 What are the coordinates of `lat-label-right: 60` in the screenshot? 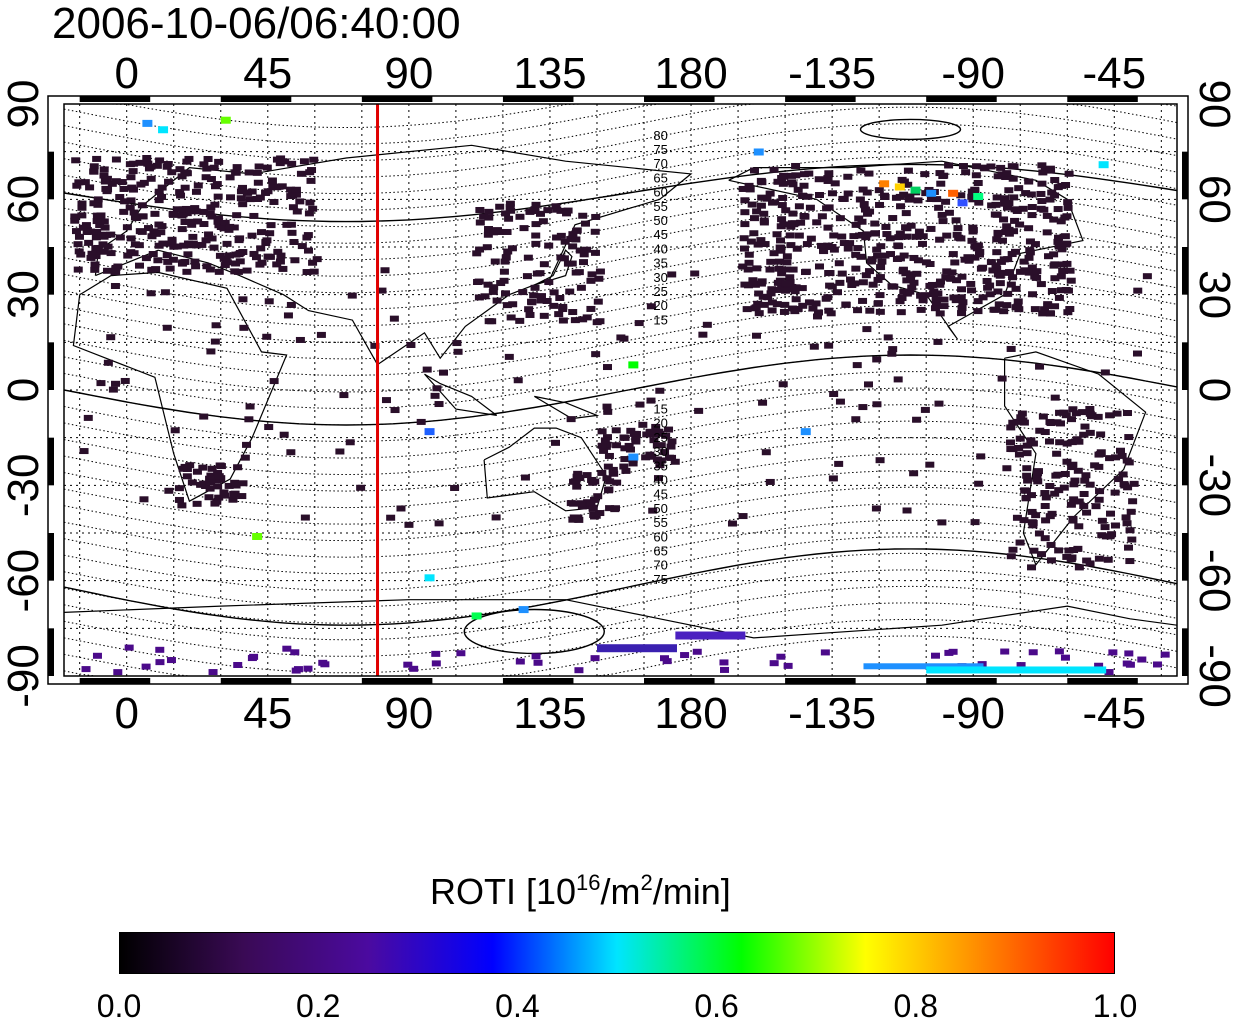 It's located at (1214, 199).